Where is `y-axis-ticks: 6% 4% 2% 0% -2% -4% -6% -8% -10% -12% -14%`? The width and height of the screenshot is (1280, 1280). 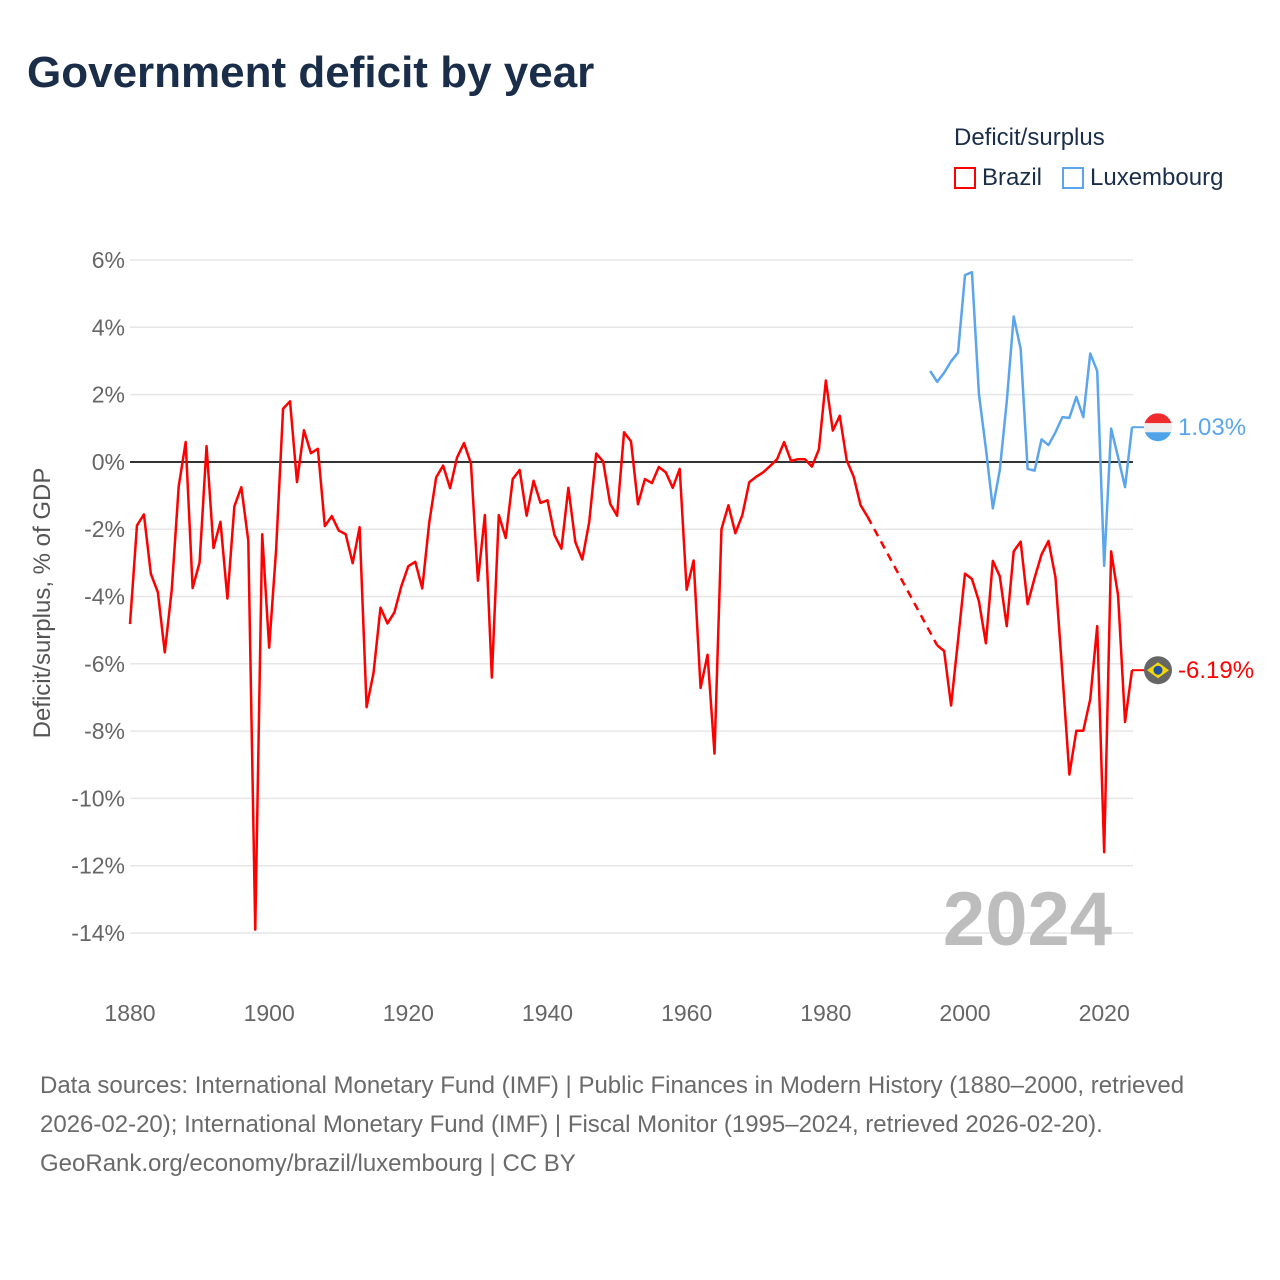 y-axis-ticks: 6% 4% 2% 0% -2% -4% -6% -8% -10% -12% -14% is located at coordinates (98, 596).